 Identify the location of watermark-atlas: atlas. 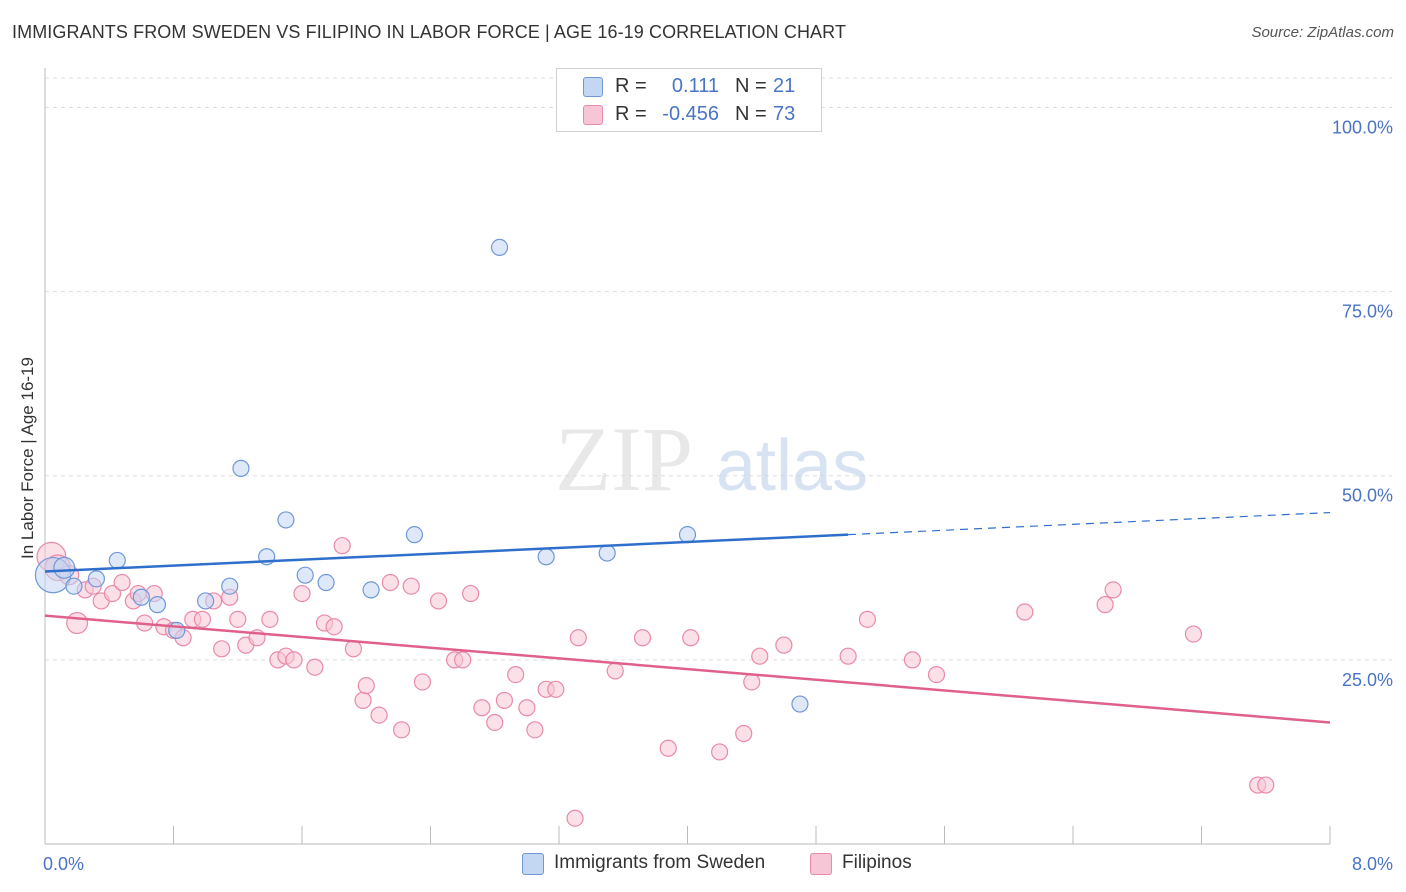
(792, 466).